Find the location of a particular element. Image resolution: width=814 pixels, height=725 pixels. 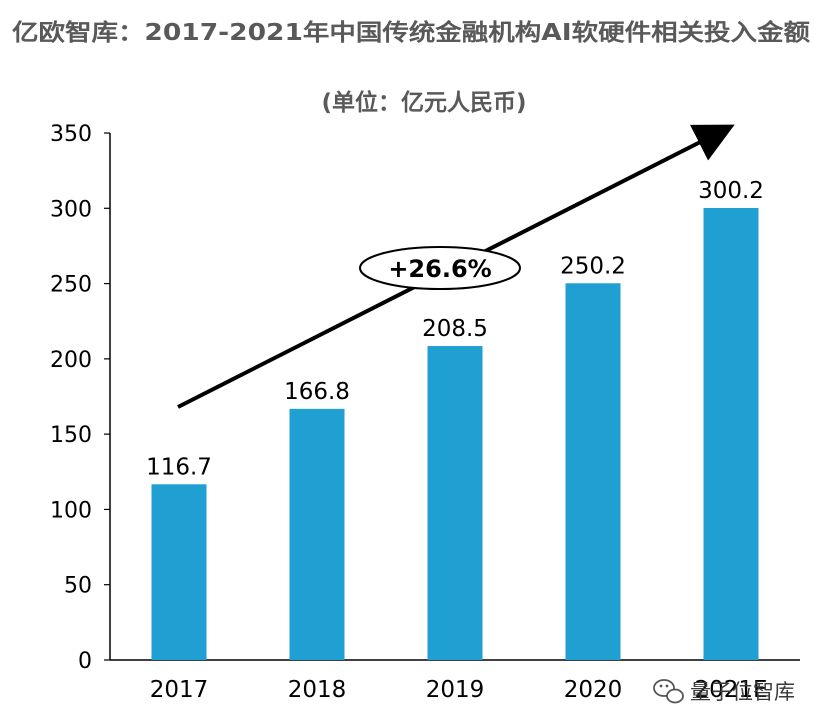

y-tick-label: 100 is located at coordinates (71, 510).